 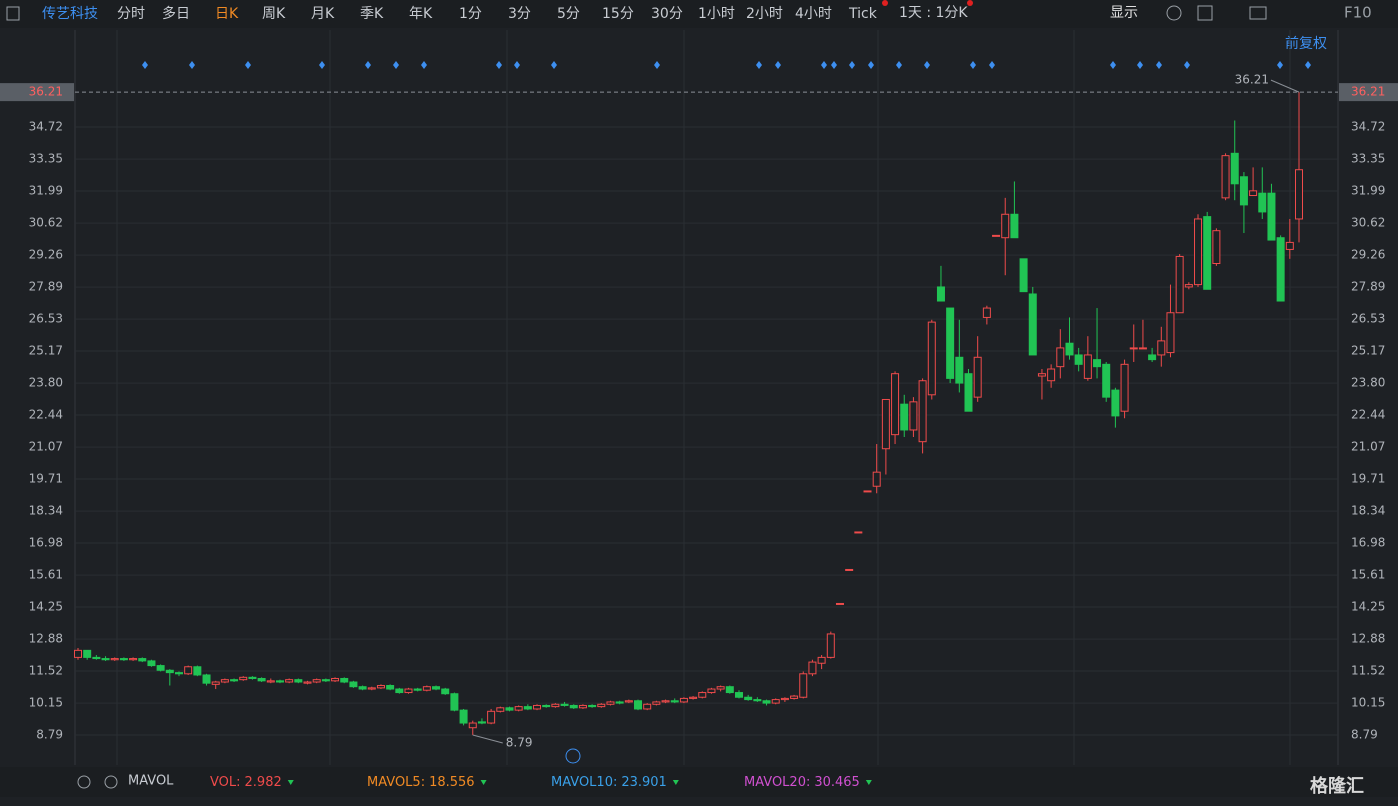 I want to click on y-tick-label-right: 25.17, so click(x=1368, y=350).